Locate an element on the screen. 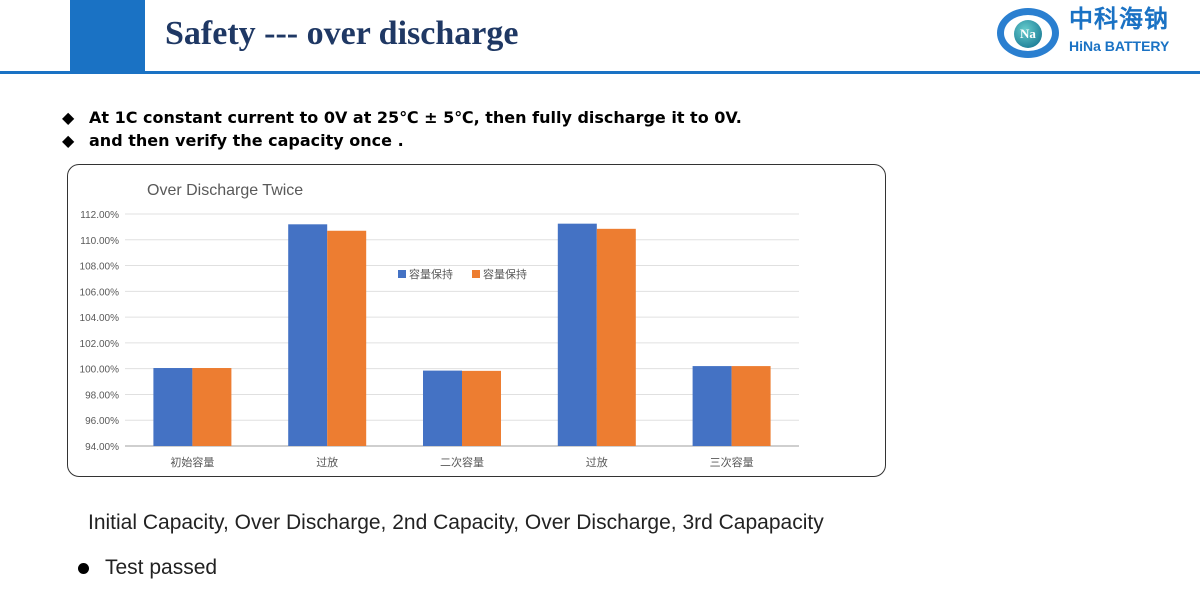  bullet-dot-icon is located at coordinates (83, 568).